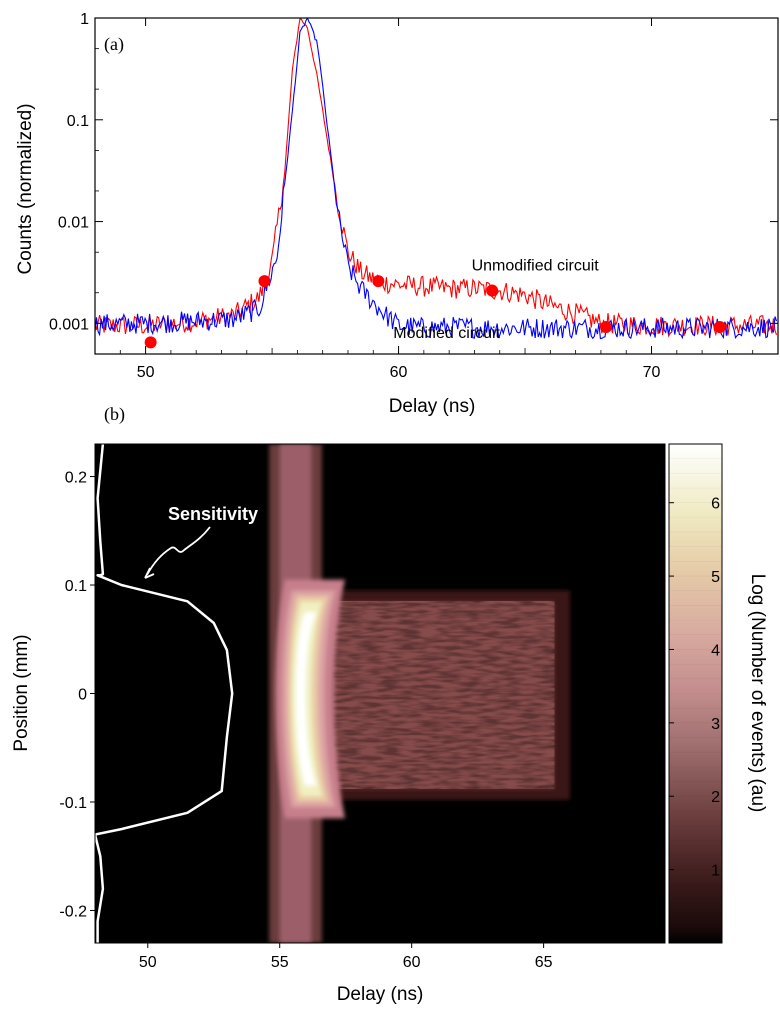 The image size is (780, 1009). Describe the element at coordinates (213, 514) in the screenshot. I see `sensitivity-label: Sensitivity` at that location.